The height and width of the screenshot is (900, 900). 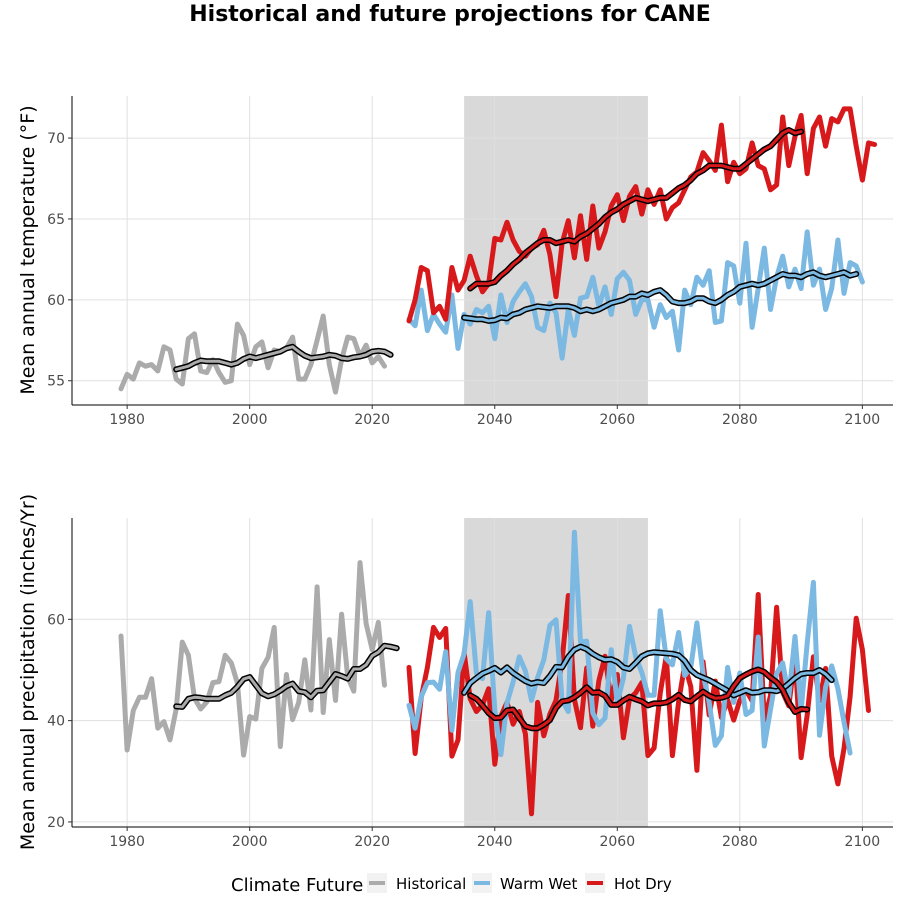 What do you see at coordinates (740, 842) in the screenshot?
I see `precipitation-x-tick-label: 2080` at bounding box center [740, 842].